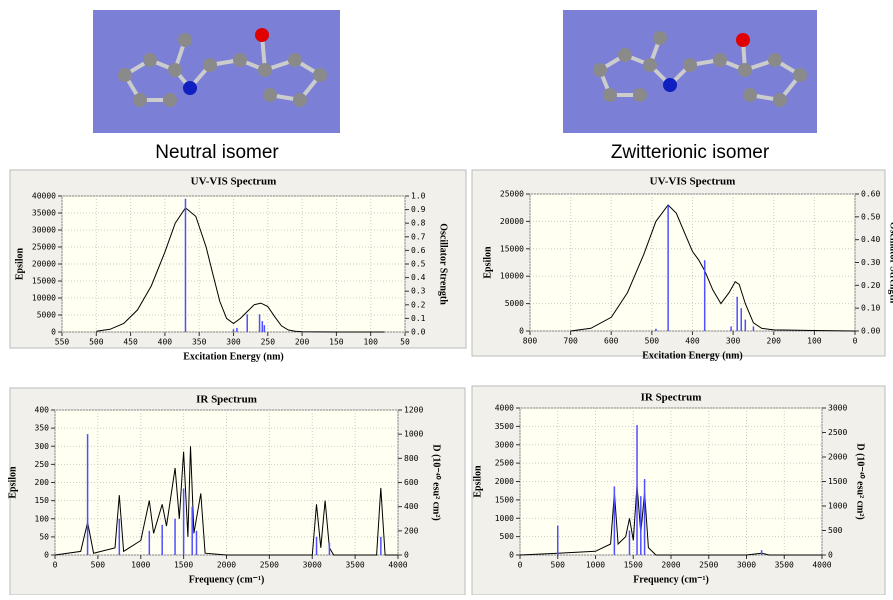 This screenshot has height=600, width=893. What do you see at coordinates (411, 458) in the screenshot?
I see `y2-tick-label: 800` at bounding box center [411, 458].